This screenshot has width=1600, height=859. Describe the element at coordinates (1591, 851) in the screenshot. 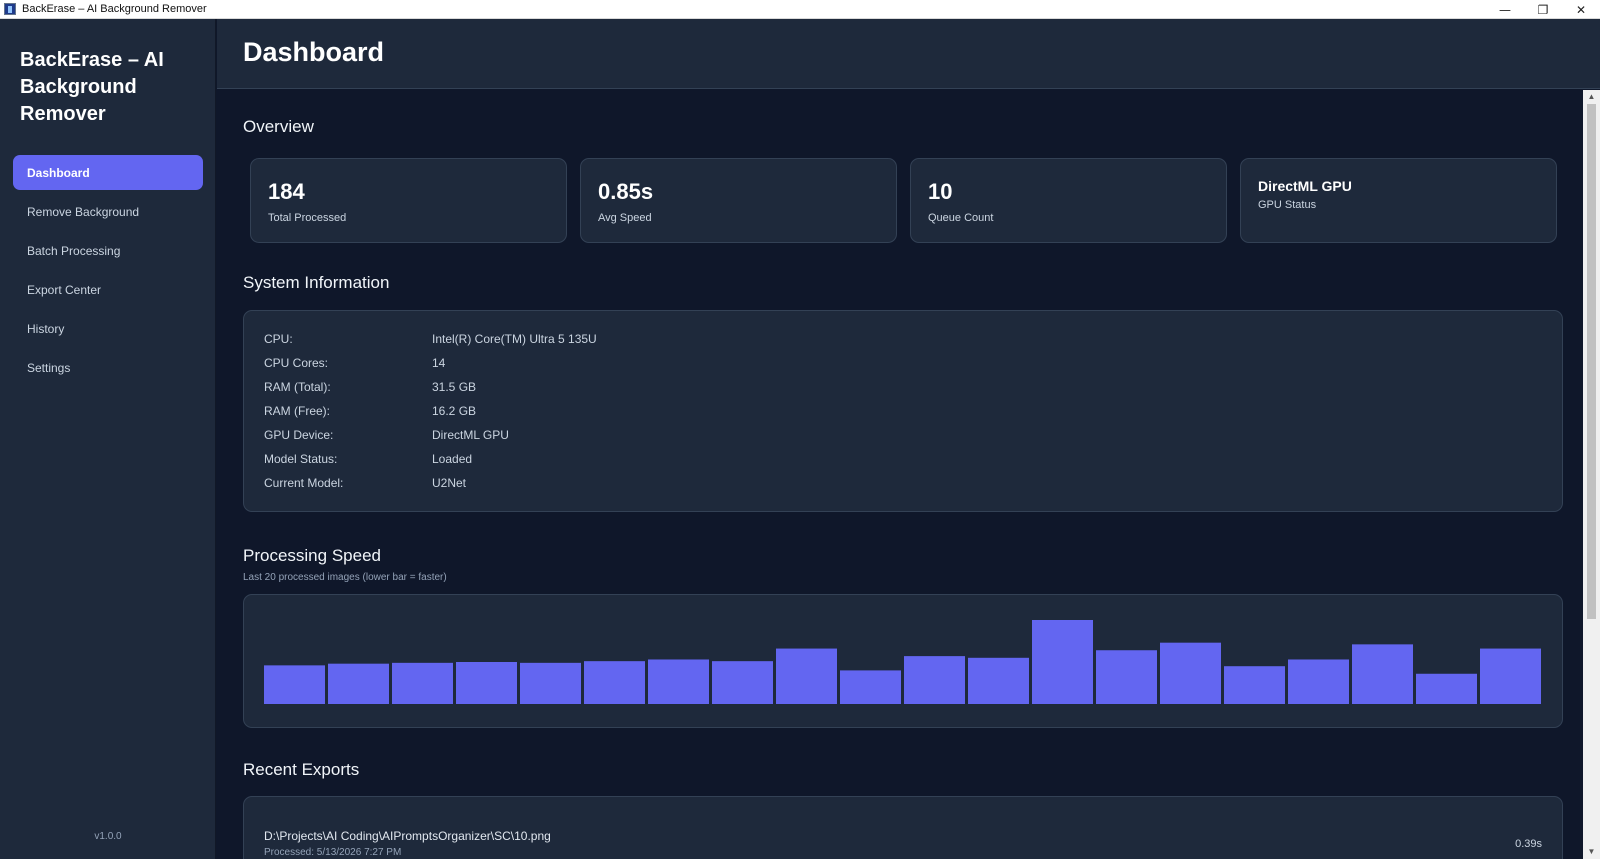

I see `scroll-down-icon: ▼` at that location.